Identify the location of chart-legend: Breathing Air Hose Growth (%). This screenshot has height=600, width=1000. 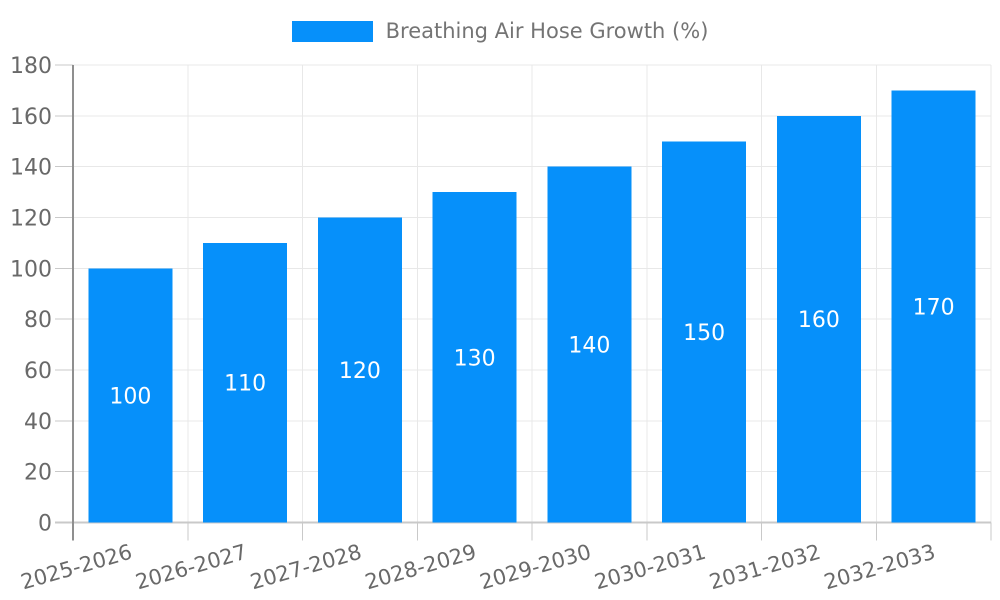
(500, 31).